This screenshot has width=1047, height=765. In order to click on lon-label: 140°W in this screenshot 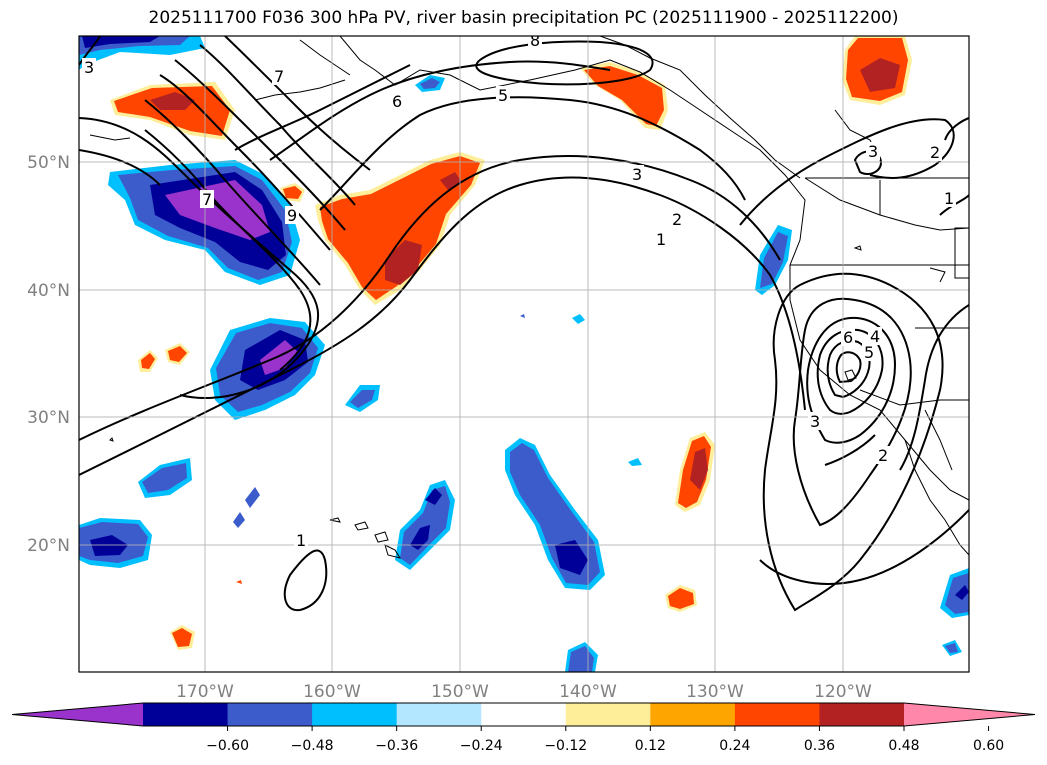, I will do `click(588, 692)`.